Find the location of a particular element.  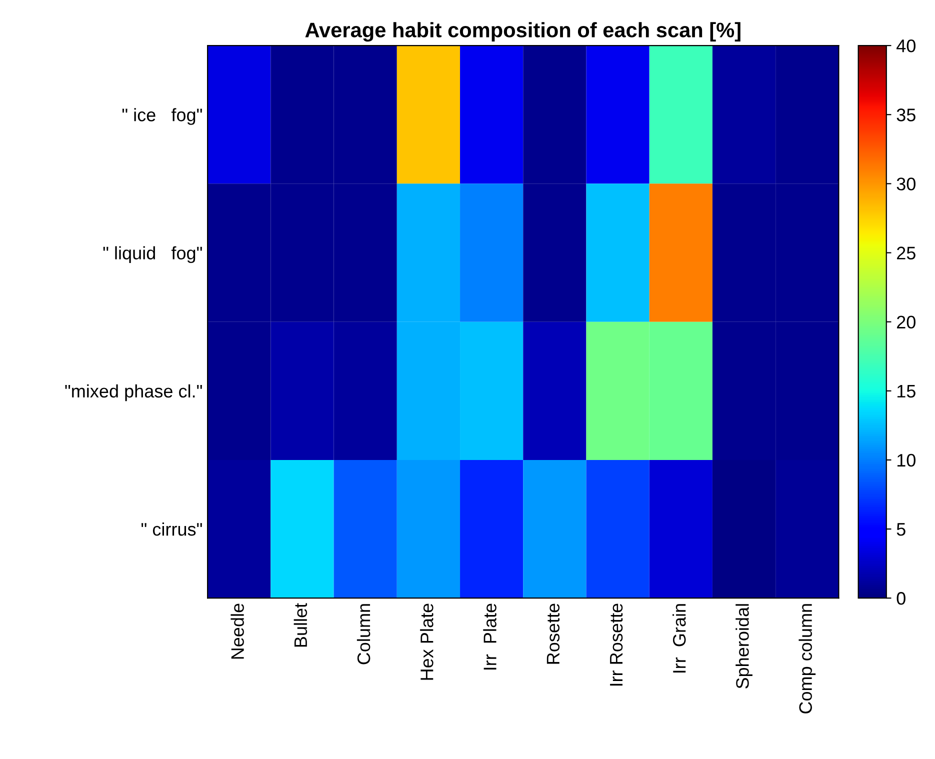

color-bar-label: 0 is located at coordinates (901, 598).